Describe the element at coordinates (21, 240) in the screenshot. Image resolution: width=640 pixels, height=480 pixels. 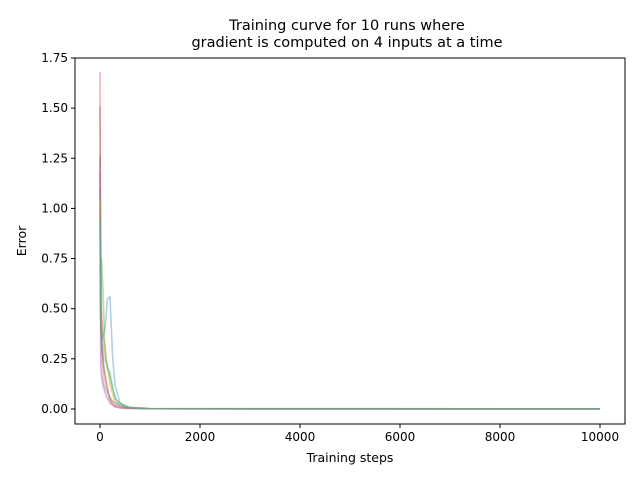
I see `y-axis-label: Error` at that location.